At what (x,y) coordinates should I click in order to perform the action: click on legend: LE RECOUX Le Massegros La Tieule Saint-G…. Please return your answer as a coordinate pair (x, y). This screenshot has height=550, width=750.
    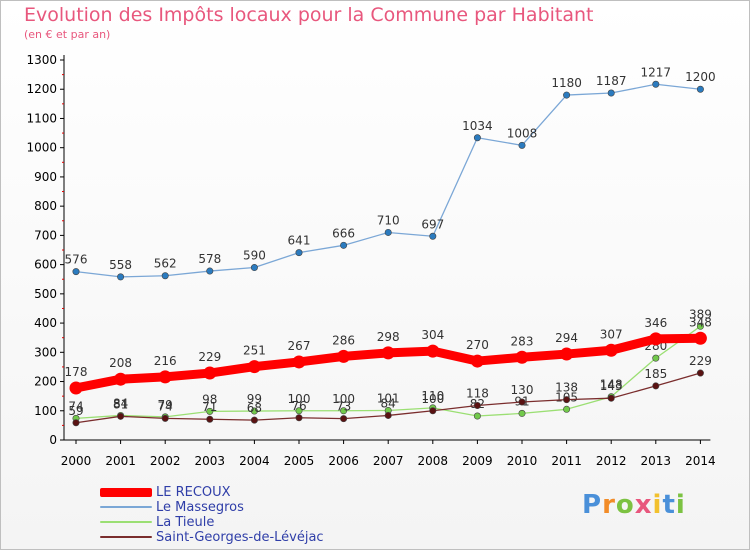
    Looking at the image, I should click on (250, 515).